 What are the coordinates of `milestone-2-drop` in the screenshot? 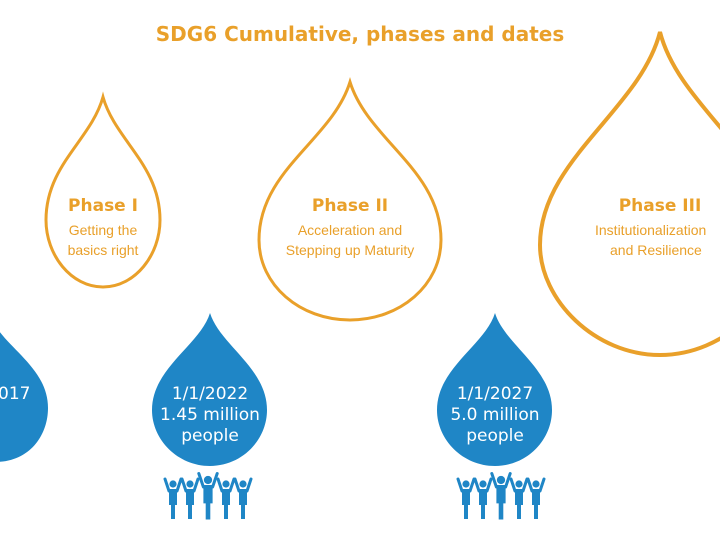 It's located at (494, 389).